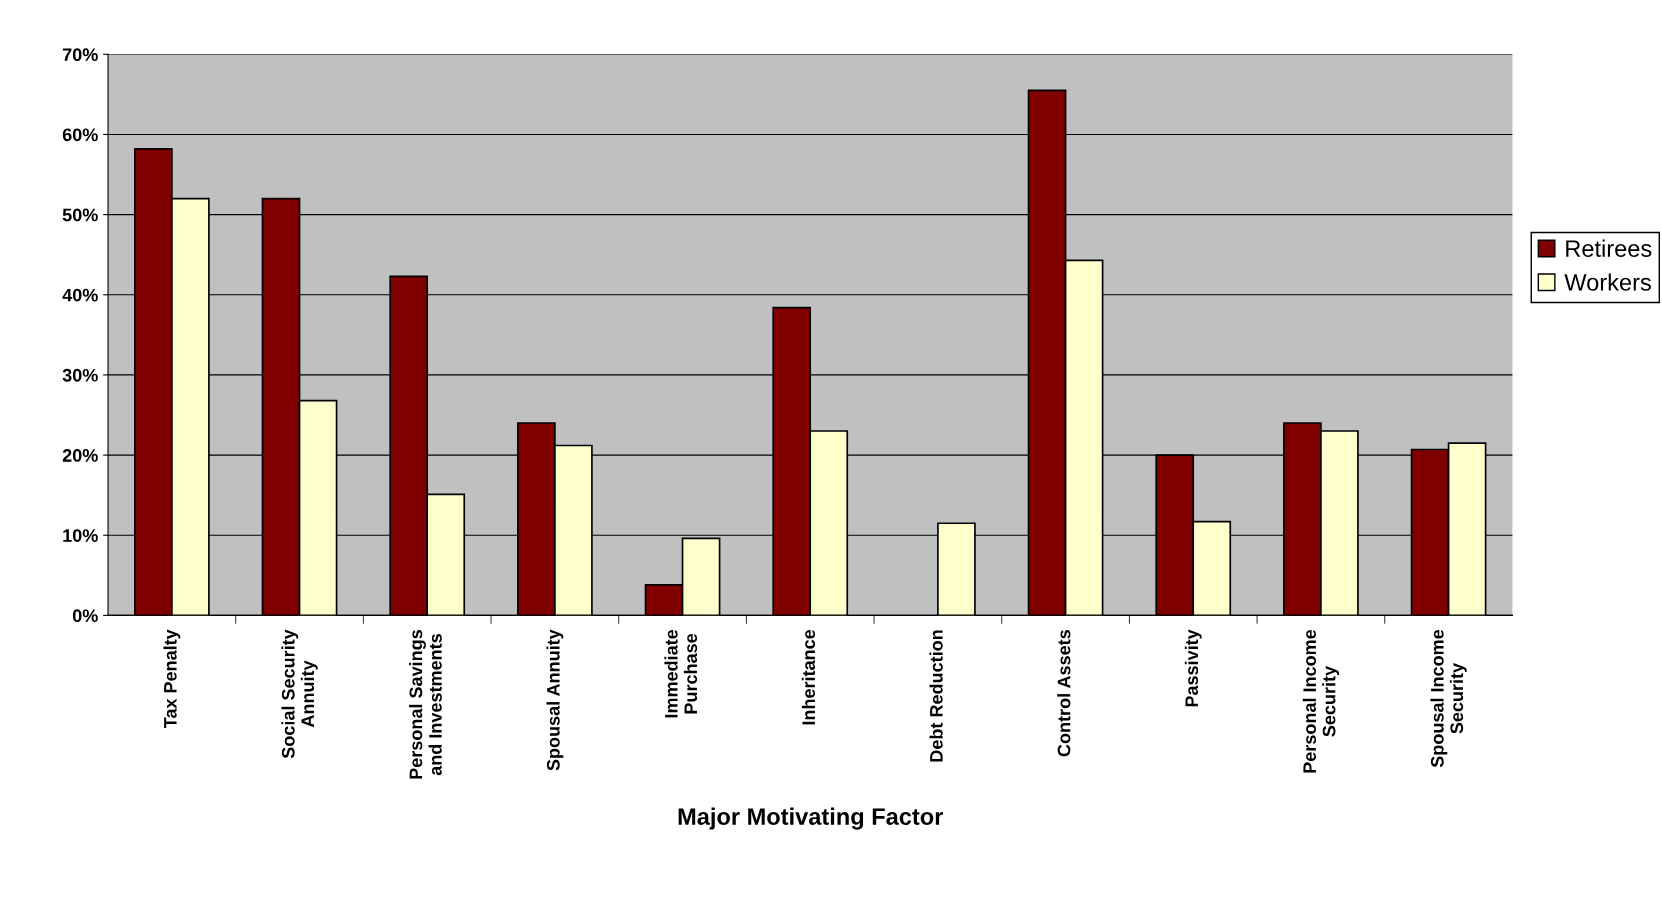  Describe the element at coordinates (681, 673) in the screenshot. I see `x-tick-label: Immediate Purchase` at that location.